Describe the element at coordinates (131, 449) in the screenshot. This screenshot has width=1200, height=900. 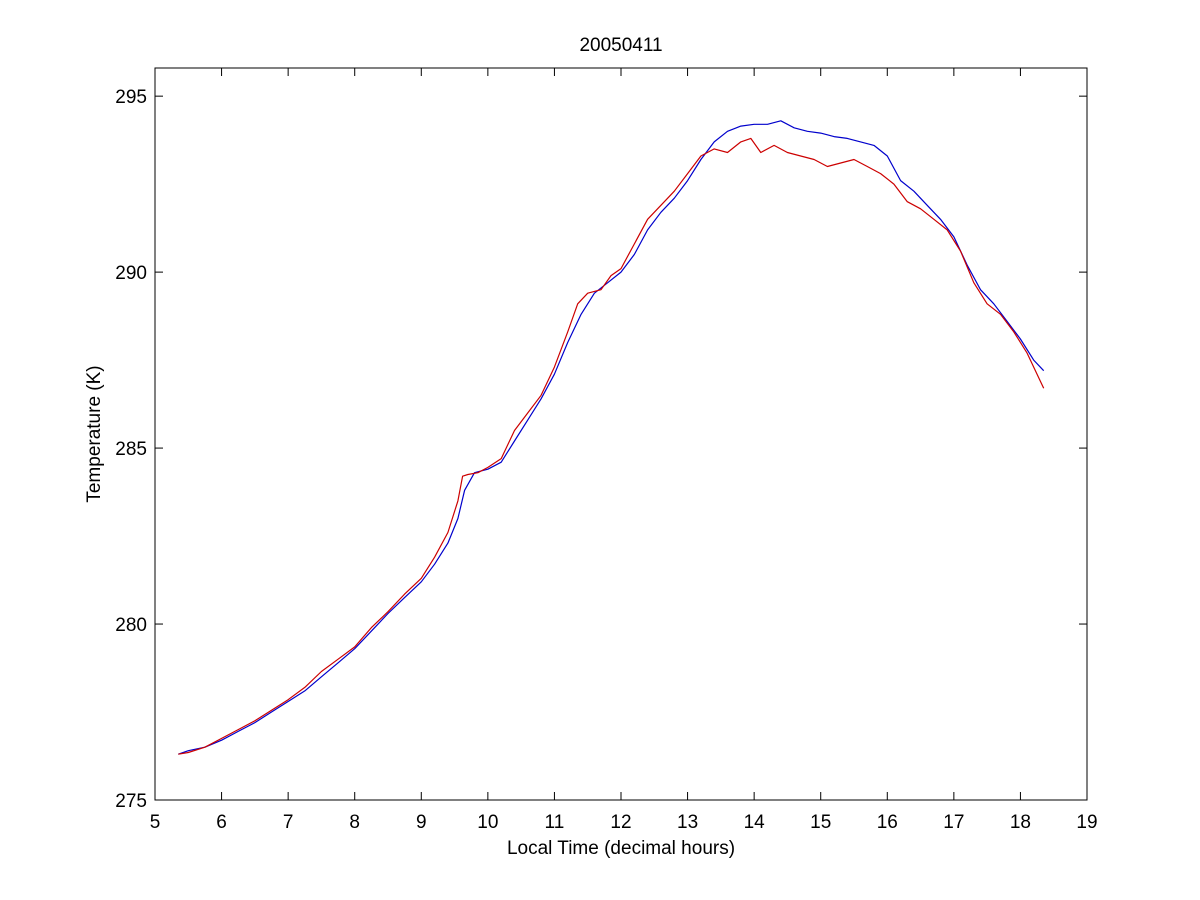
I see `y-tick-label: 285` at that location.